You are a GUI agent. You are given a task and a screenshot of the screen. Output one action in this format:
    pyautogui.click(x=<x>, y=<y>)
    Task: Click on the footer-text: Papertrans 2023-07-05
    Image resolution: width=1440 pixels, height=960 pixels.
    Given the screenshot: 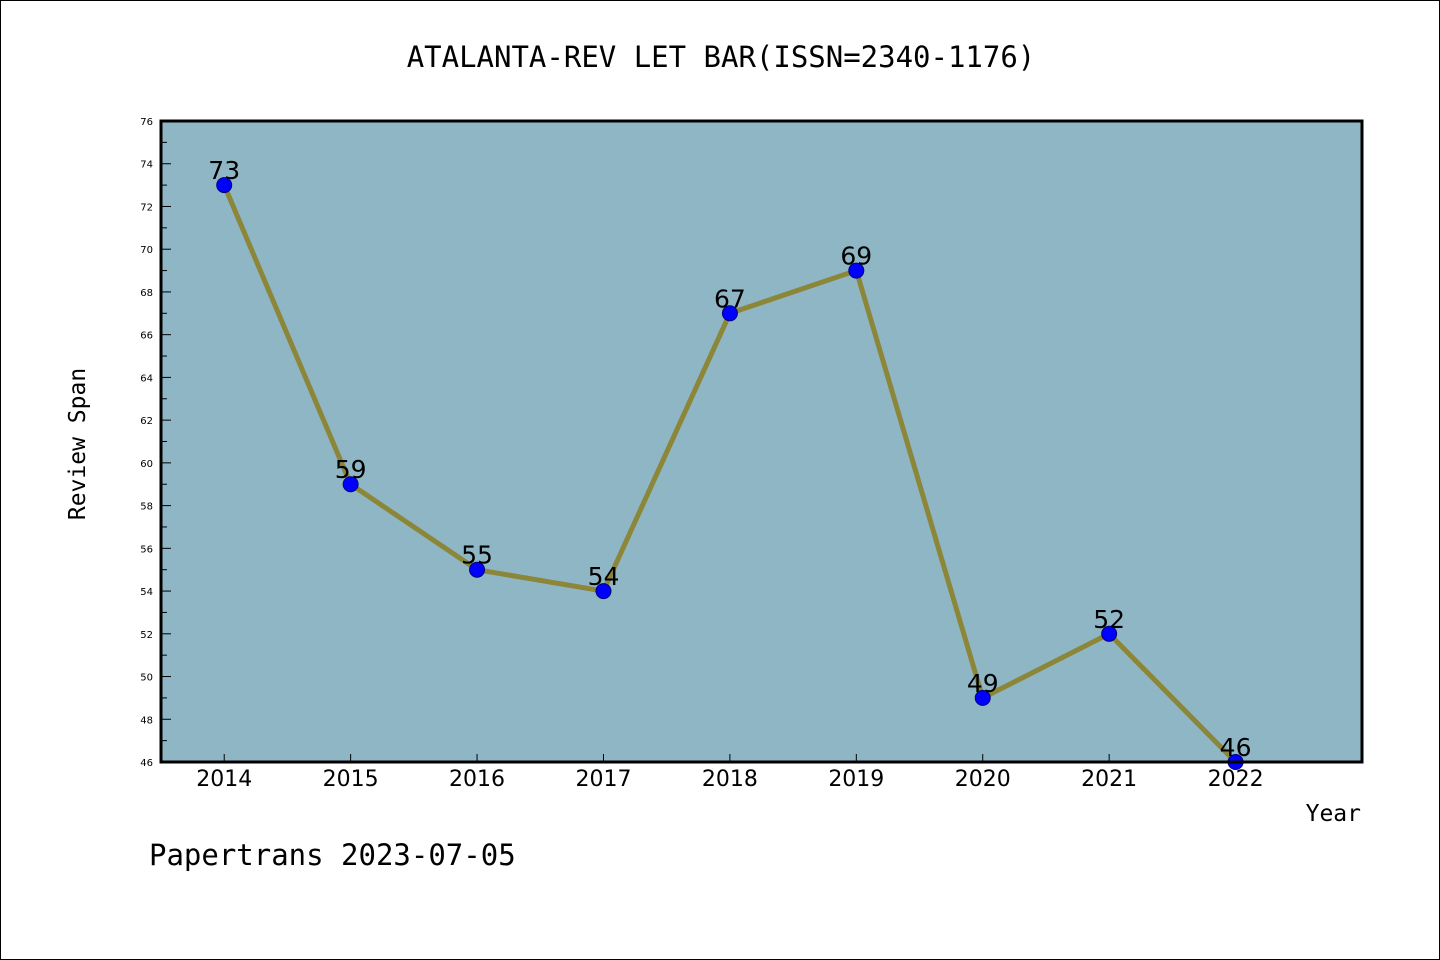 What is the action you would take?
    pyautogui.click(x=332, y=855)
    